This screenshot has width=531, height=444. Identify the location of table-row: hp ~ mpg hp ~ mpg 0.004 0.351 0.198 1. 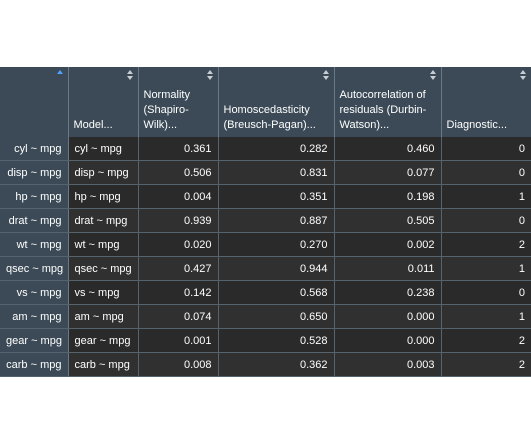
(265, 196).